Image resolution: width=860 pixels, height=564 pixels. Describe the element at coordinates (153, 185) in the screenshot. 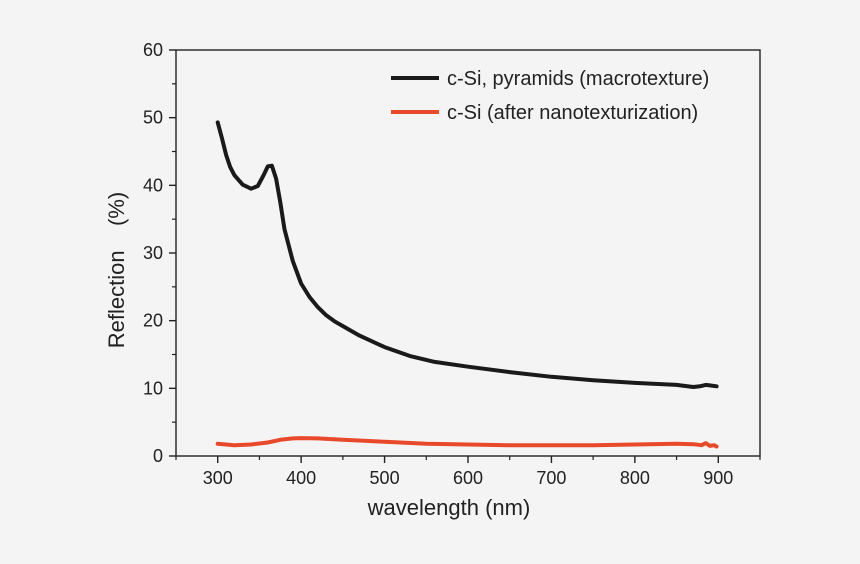

I see `y-tick-label: 40` at that location.